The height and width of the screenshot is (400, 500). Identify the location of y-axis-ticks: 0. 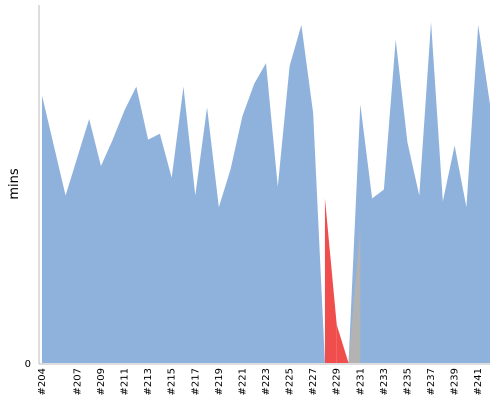
(28, 364).